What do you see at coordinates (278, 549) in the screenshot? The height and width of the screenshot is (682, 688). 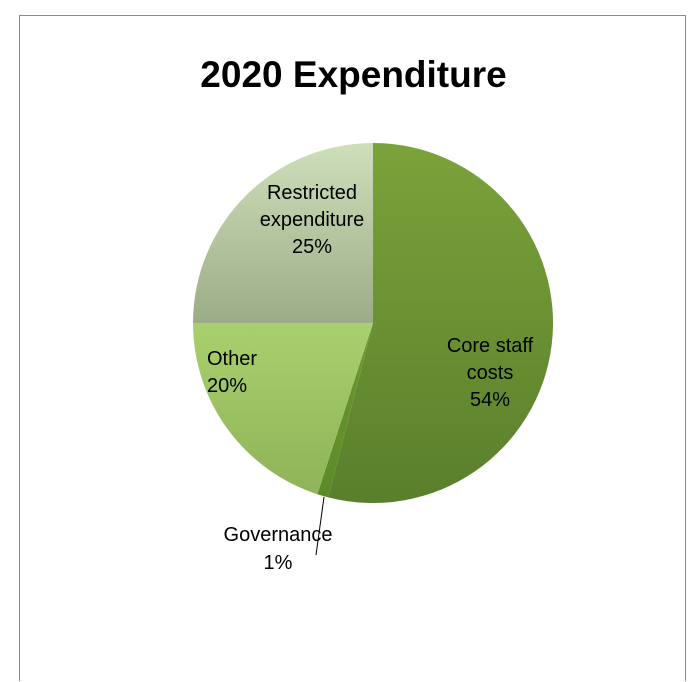 I see `label-governance: Governance 1%` at bounding box center [278, 549].